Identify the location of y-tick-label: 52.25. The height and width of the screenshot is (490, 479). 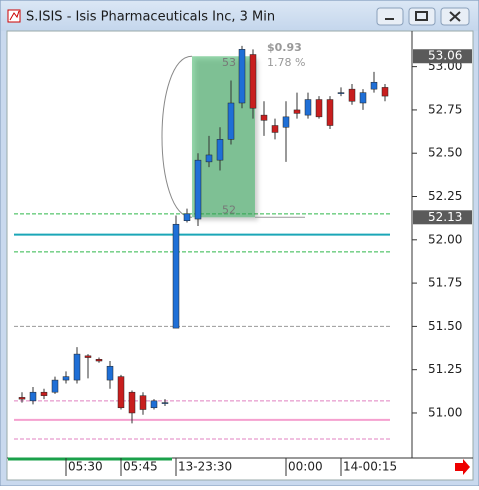
(445, 196).